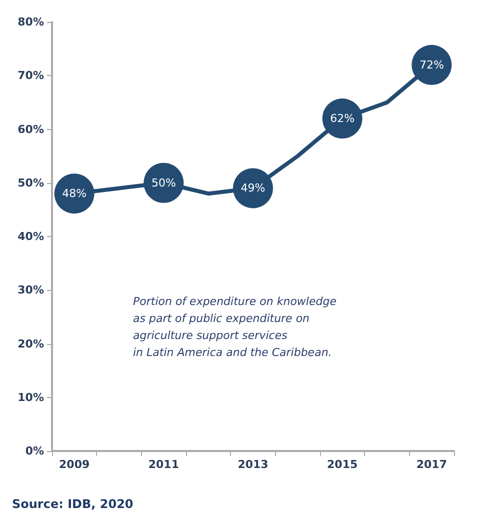 Image resolution: width=488 pixels, height=519 pixels. What do you see at coordinates (342, 464) in the screenshot?
I see `x-tick-label: 2015` at bounding box center [342, 464].